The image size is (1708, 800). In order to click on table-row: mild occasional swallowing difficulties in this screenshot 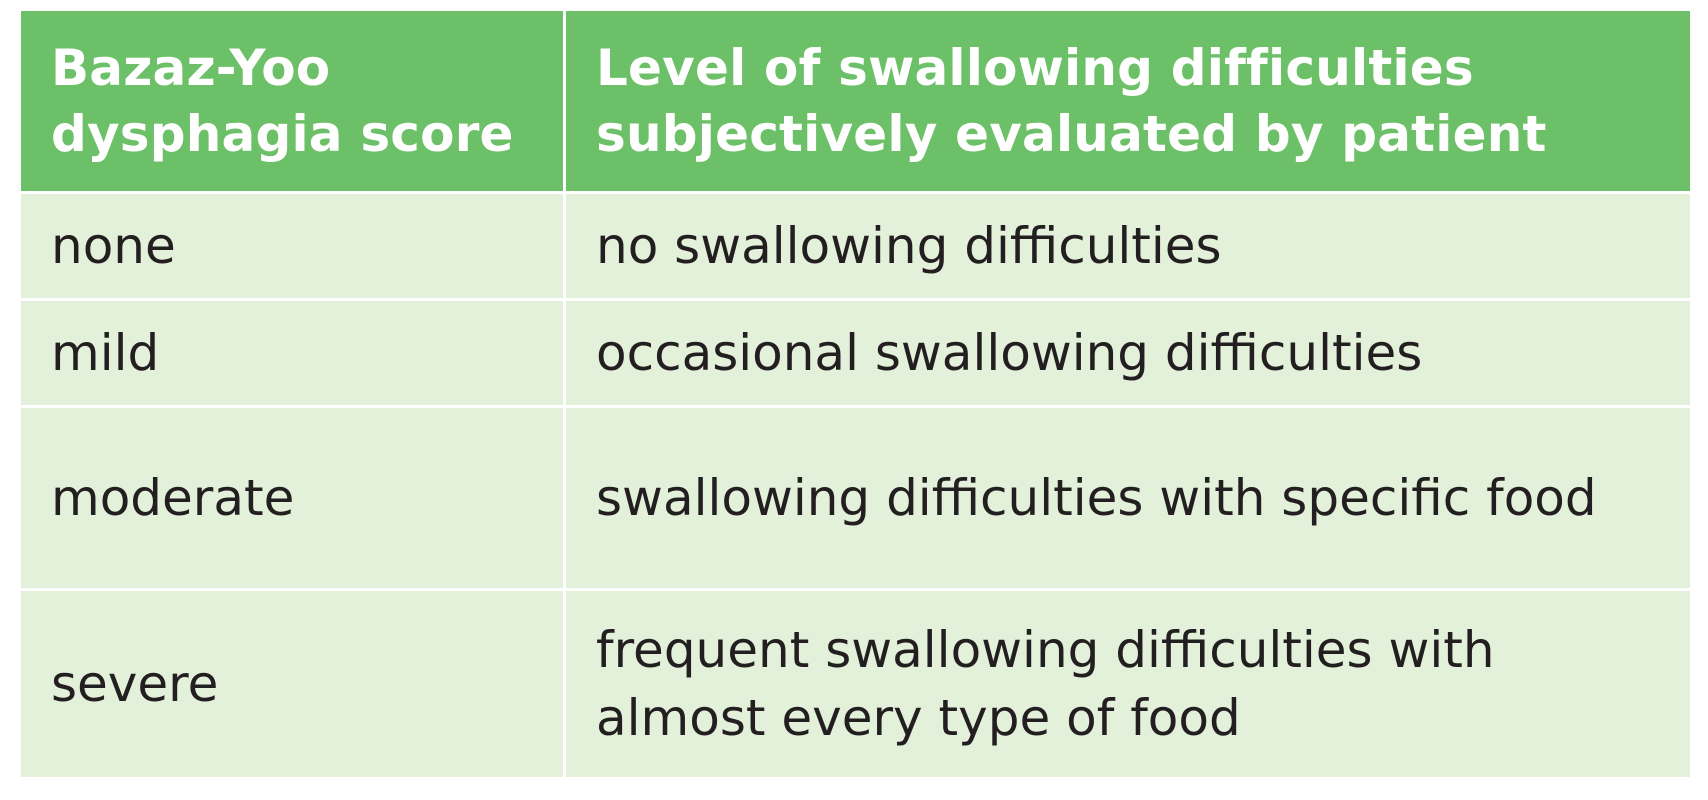, I will do `click(855, 353)`.